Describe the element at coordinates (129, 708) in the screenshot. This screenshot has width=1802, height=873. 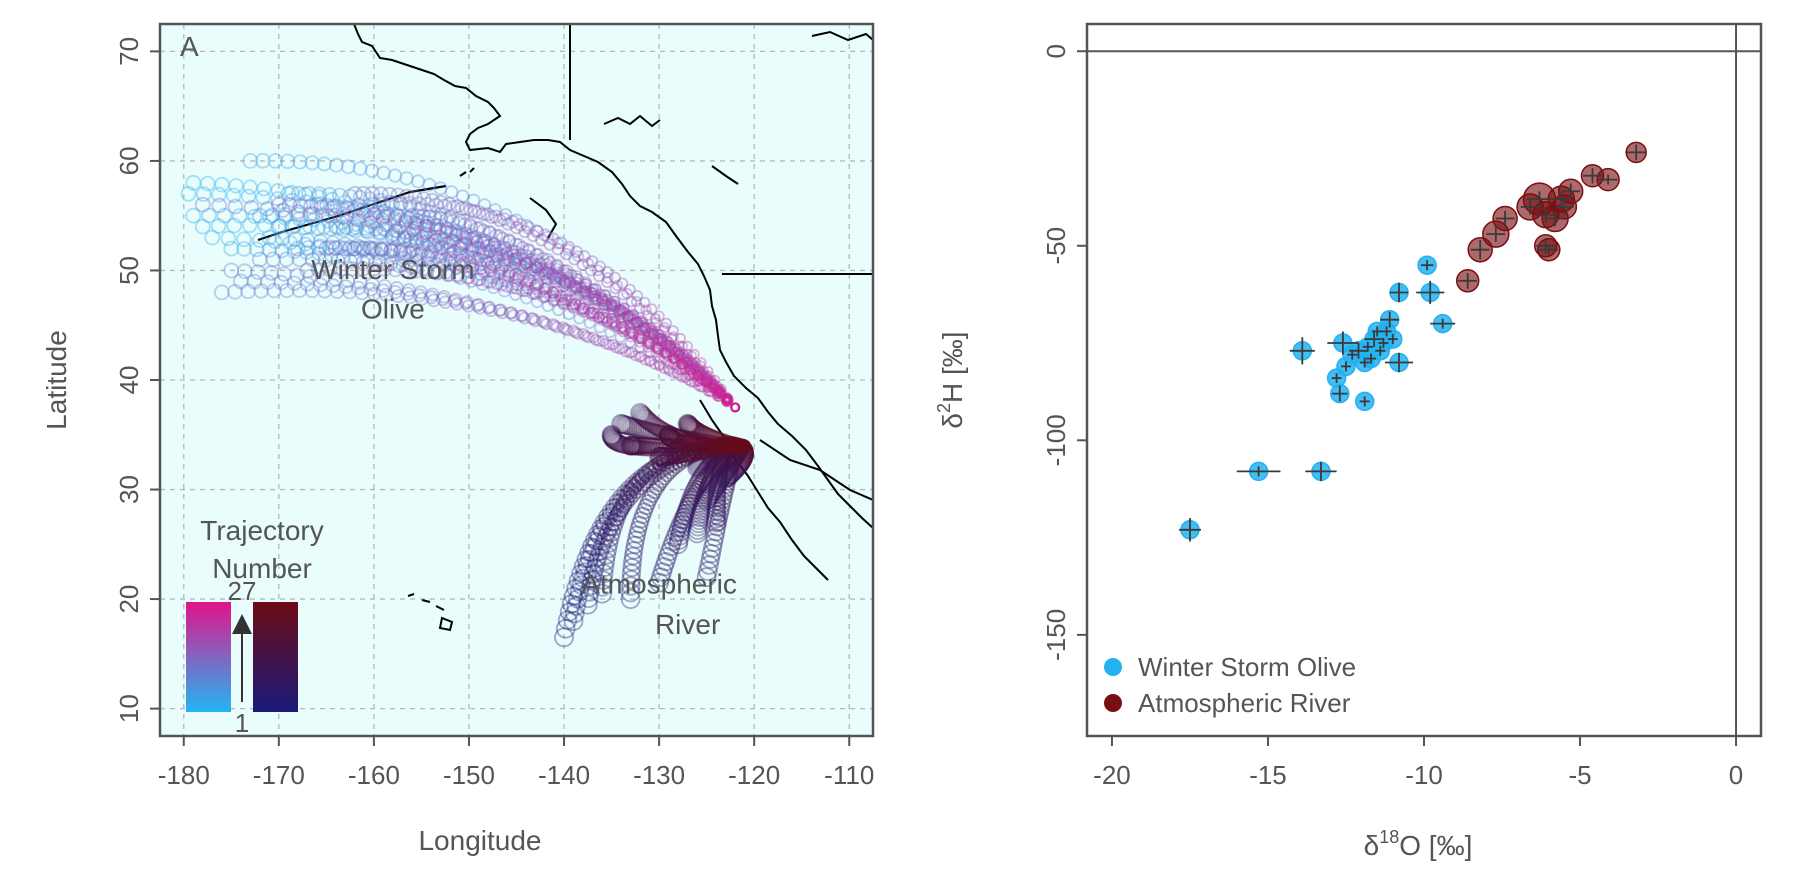
I see `y-tick-label: 10` at that location.